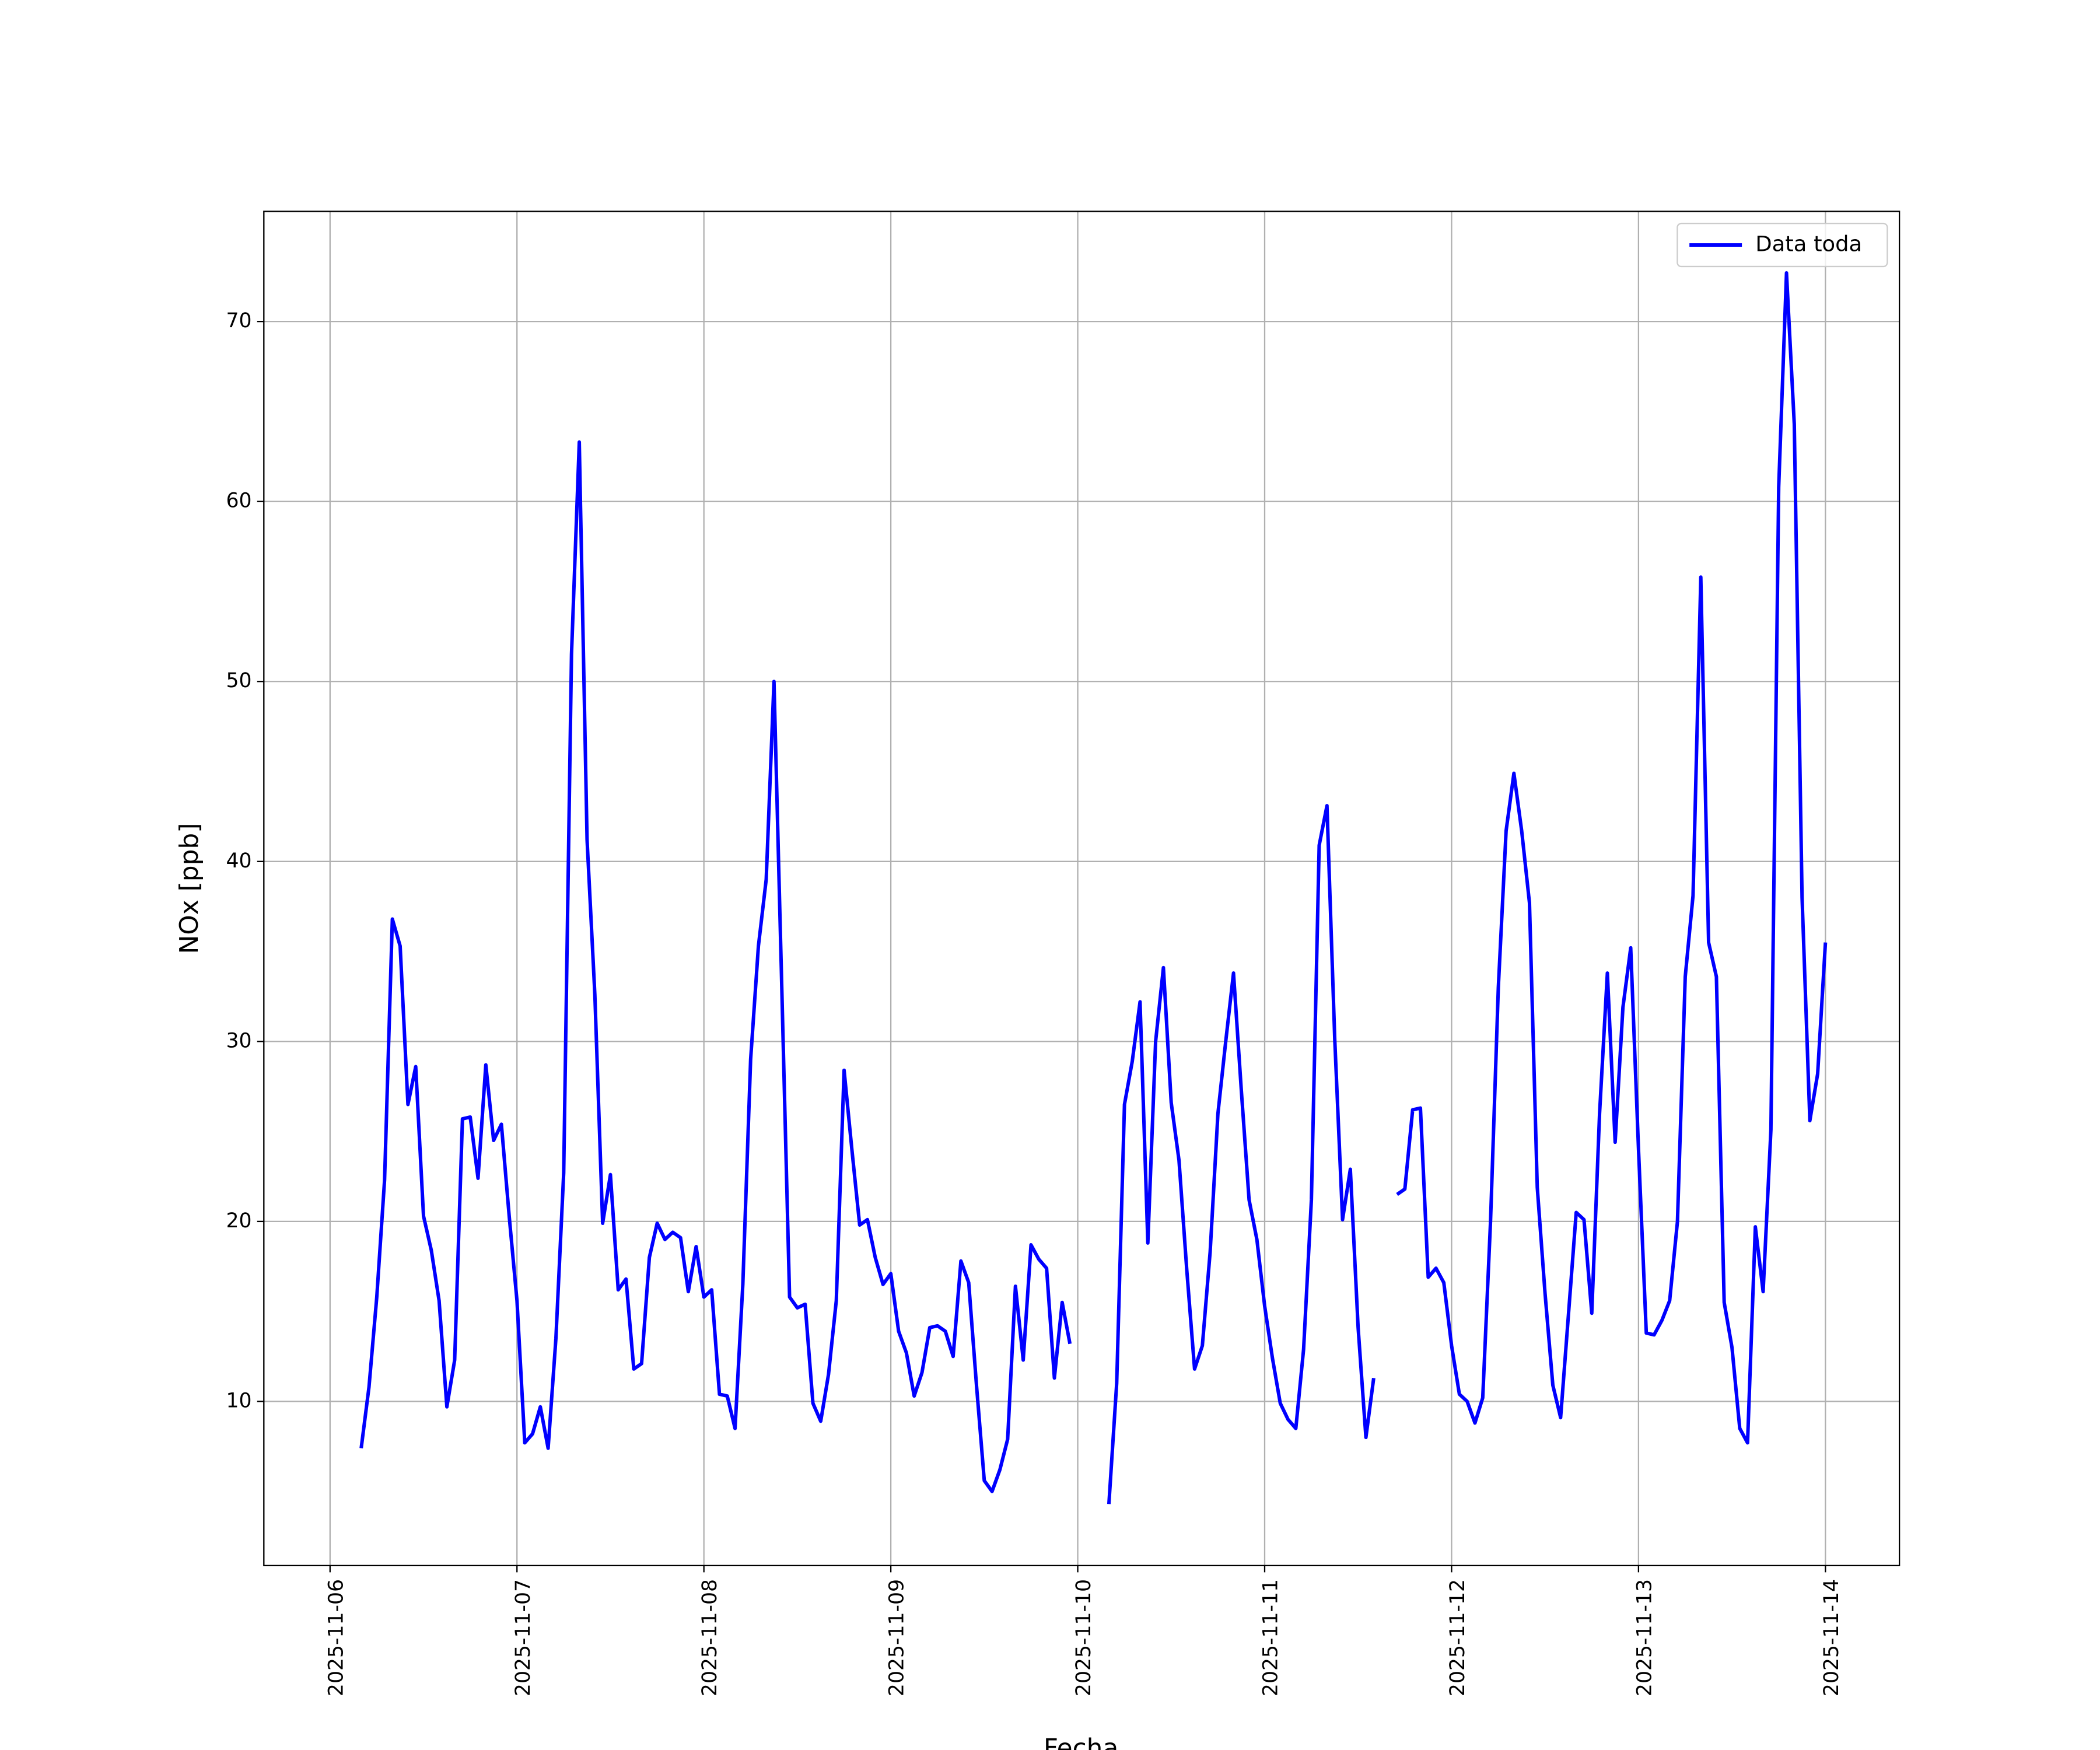 This screenshot has height=1750, width=2100. I want to click on y-tick-label: 10, so click(238, 1400).